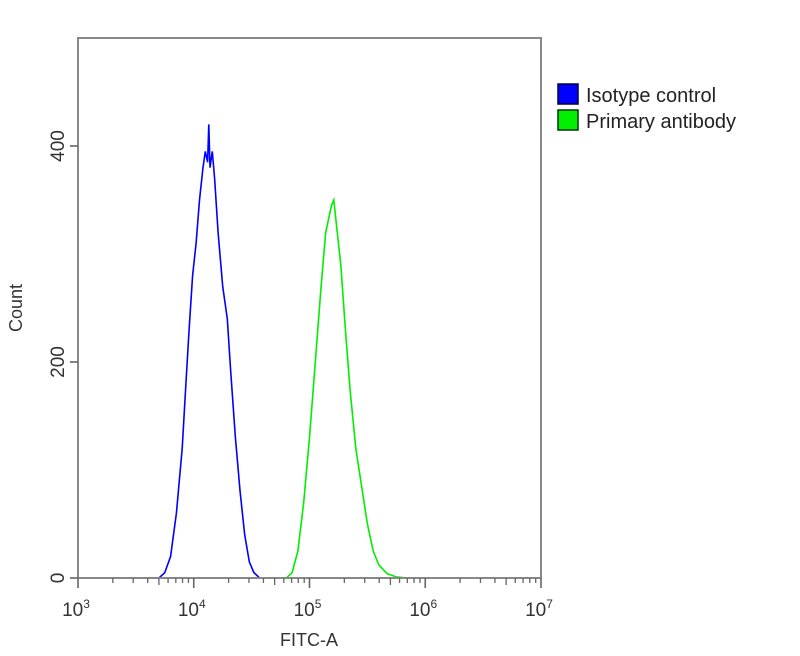 The height and width of the screenshot is (656, 800). Describe the element at coordinates (58, 578) in the screenshot. I see `y-tick-label: 0` at that location.